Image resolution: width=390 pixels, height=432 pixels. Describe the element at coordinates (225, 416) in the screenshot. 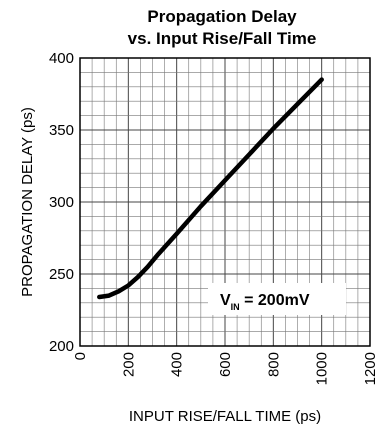

I see `x-axis-label: INPUT RISE/FALL TIME (ps)` at that location.